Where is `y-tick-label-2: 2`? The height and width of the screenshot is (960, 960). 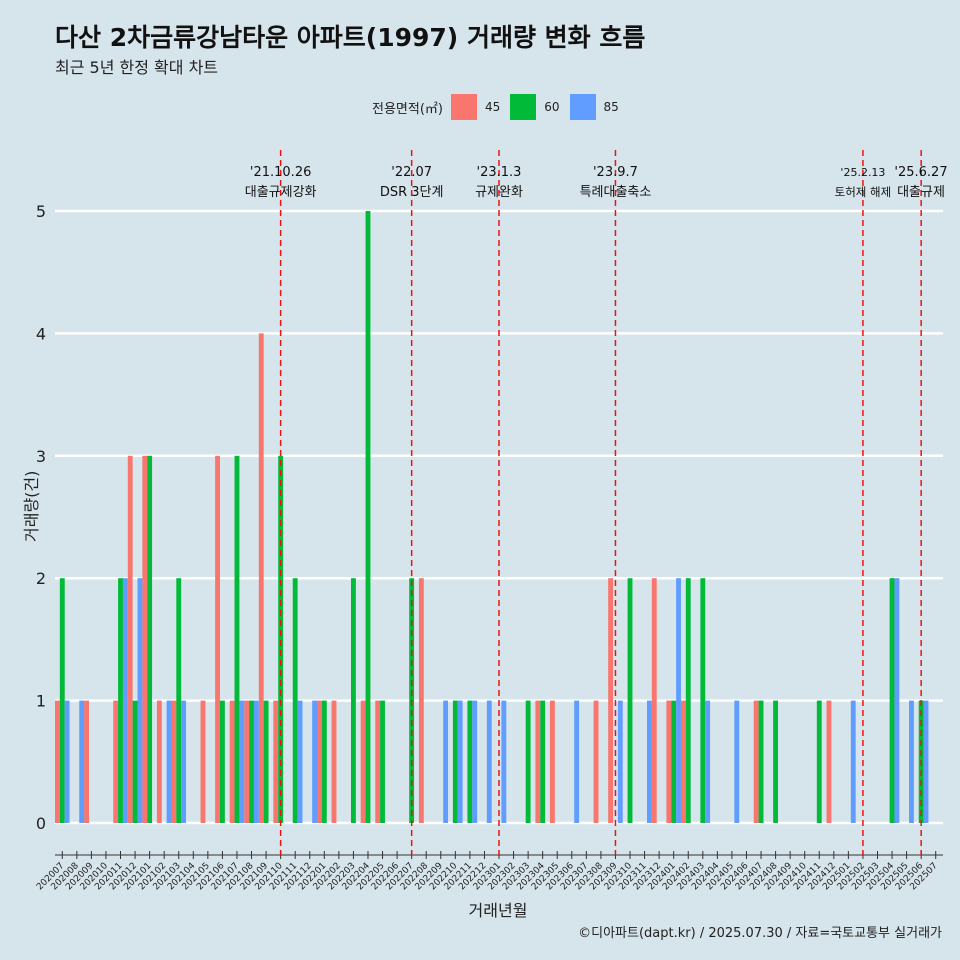
y-tick-label-2: 2 is located at coordinates (41, 578).